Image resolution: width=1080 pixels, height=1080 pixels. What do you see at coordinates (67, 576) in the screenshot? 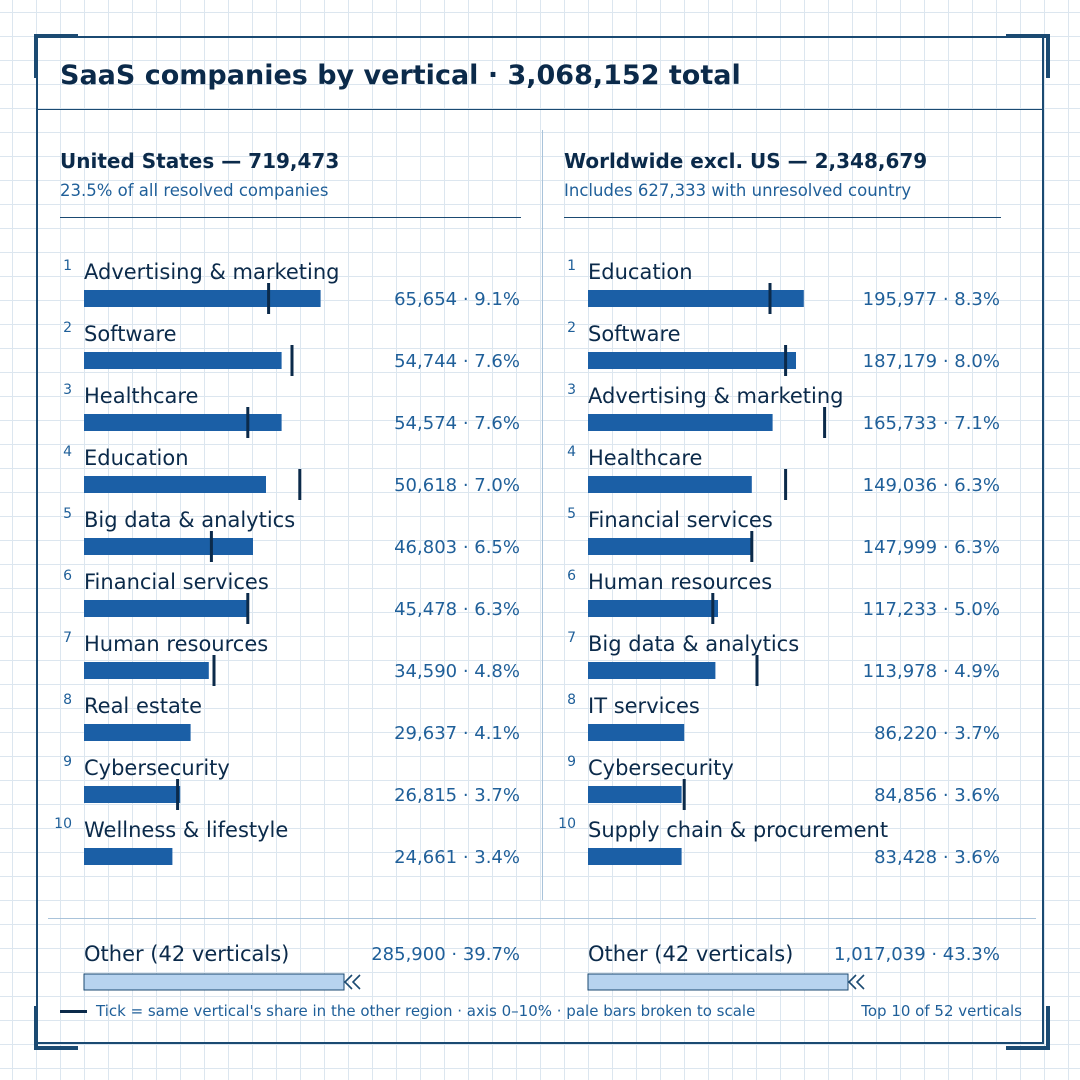
I see `us-rank-label: 6` at bounding box center [67, 576].